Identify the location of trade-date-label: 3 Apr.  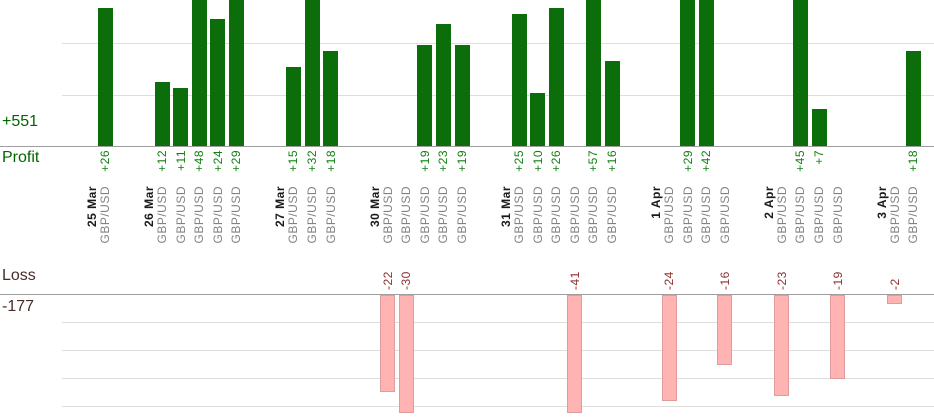
(881, 202).